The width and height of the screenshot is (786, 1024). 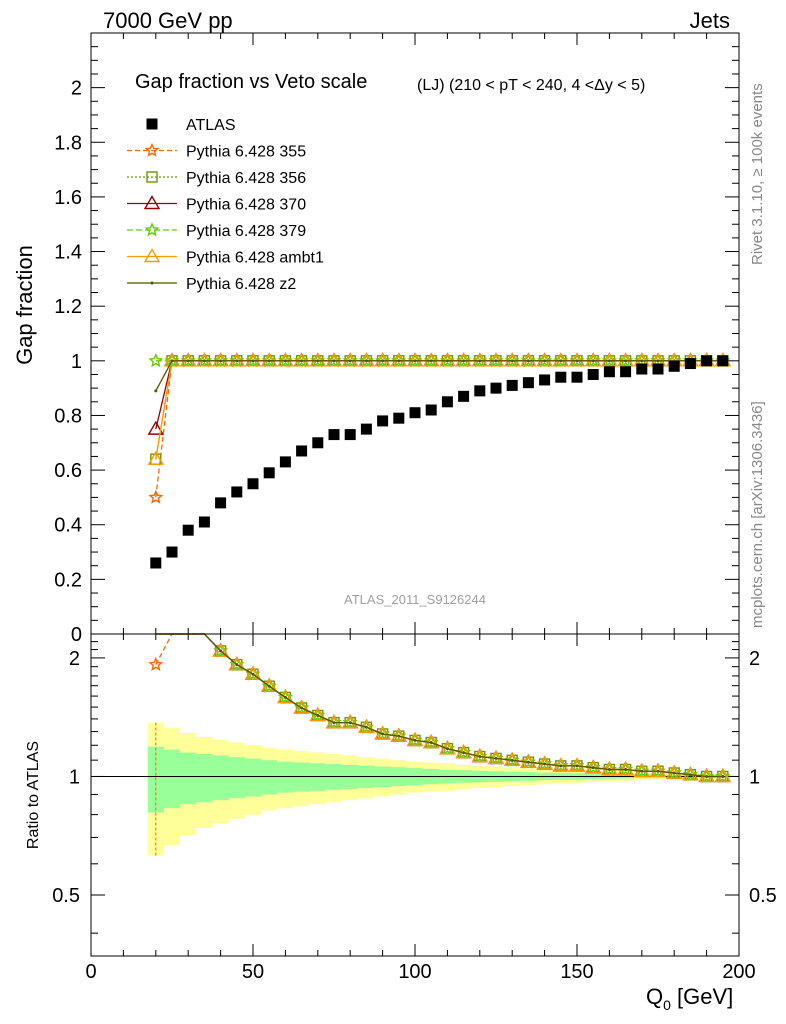 What do you see at coordinates (246, 205) in the screenshot?
I see `legend-label: Pythia 6.428 370` at bounding box center [246, 205].